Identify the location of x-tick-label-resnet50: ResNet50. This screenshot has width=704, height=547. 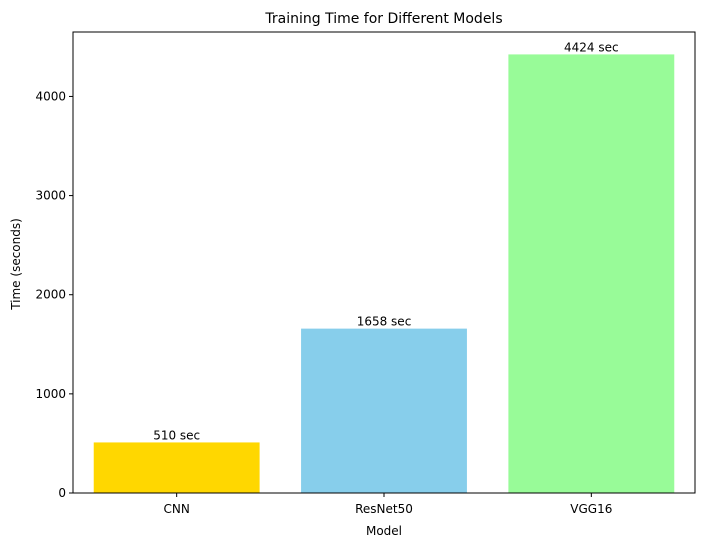
(384, 509).